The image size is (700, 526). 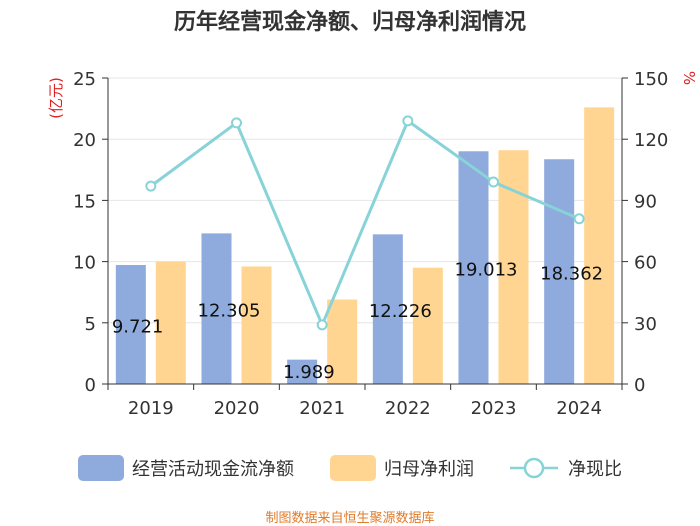 What do you see at coordinates (645, 263) in the screenshot?
I see `right-tick-label: 60` at bounding box center [645, 263].